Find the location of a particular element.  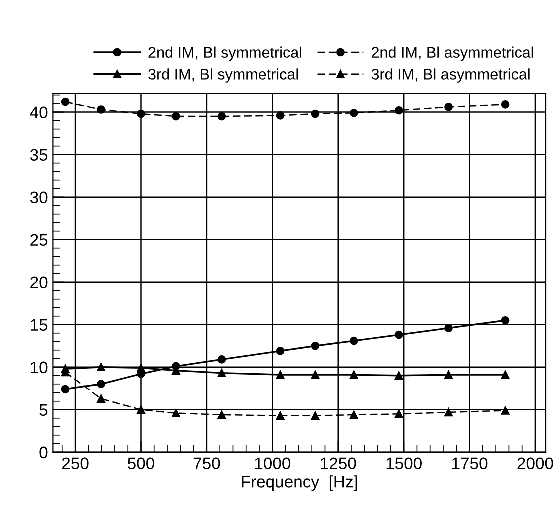

y-tick-label: 10 is located at coordinates (39, 368).